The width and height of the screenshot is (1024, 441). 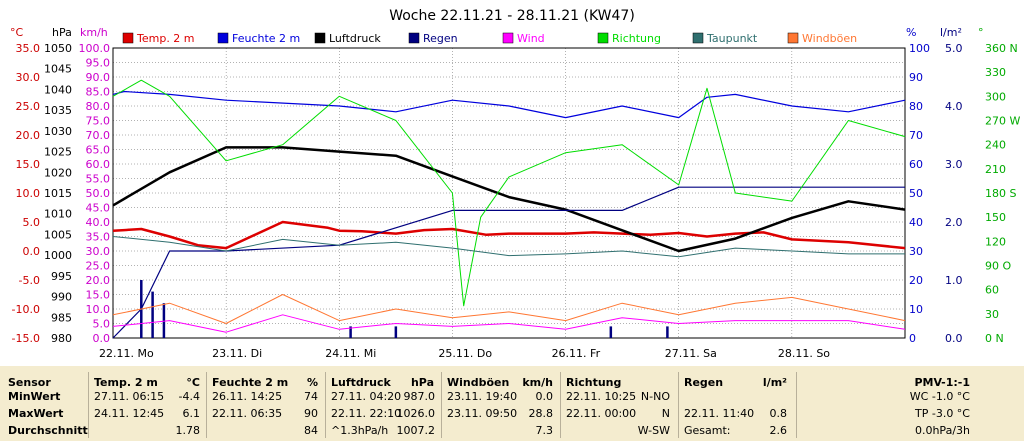 What do you see at coordinates (28, 135) in the screenshot?
I see `tick-label-temp: 20.0` at bounding box center [28, 135].